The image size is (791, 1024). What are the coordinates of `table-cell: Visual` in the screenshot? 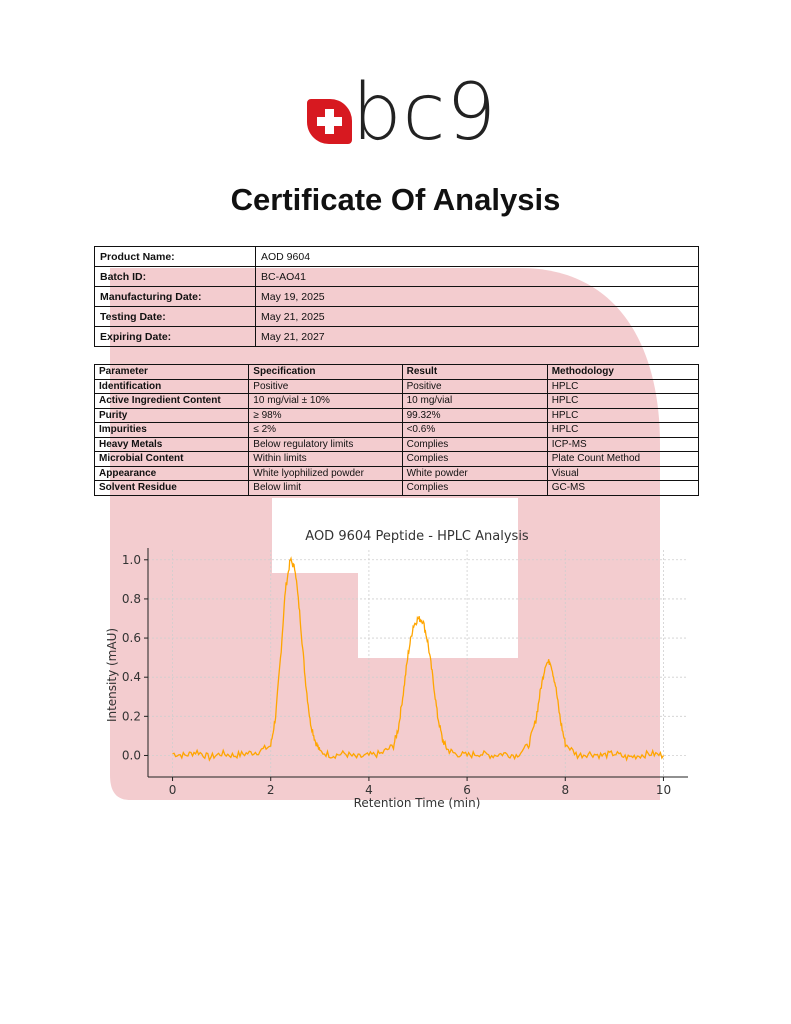 It's located at (623, 473).